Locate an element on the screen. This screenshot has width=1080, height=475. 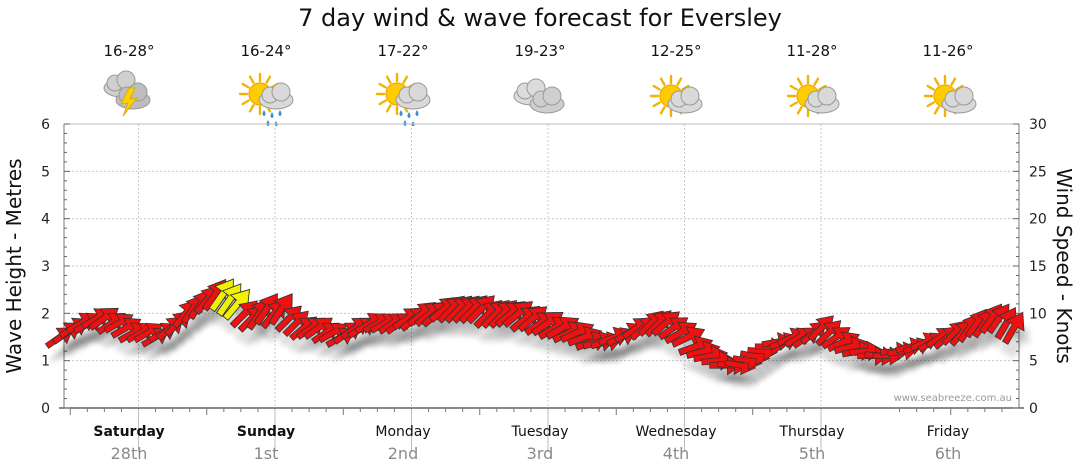
day-name-4: Wednesday is located at coordinates (675, 432).